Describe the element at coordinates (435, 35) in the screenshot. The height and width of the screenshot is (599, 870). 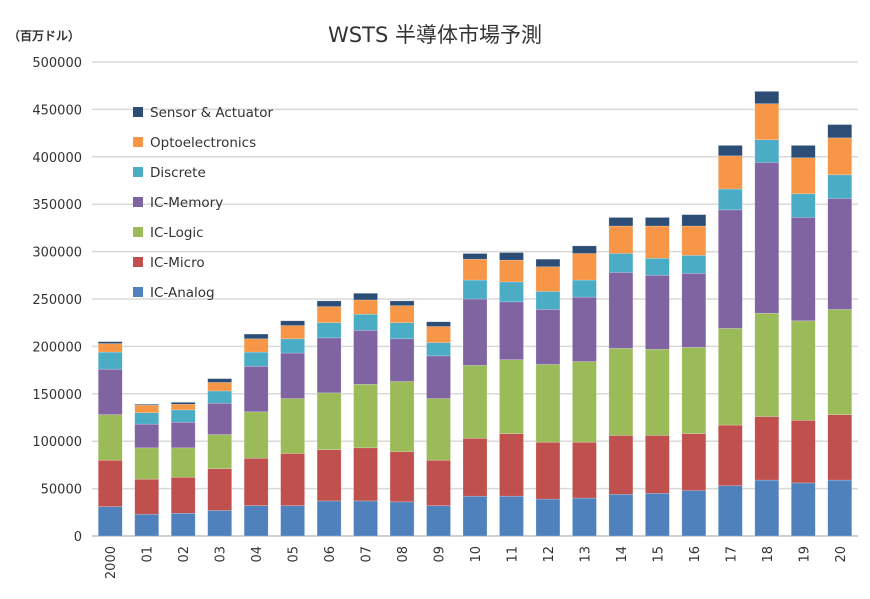
I see `chart-title: WSTS 半導体市場予測` at that location.